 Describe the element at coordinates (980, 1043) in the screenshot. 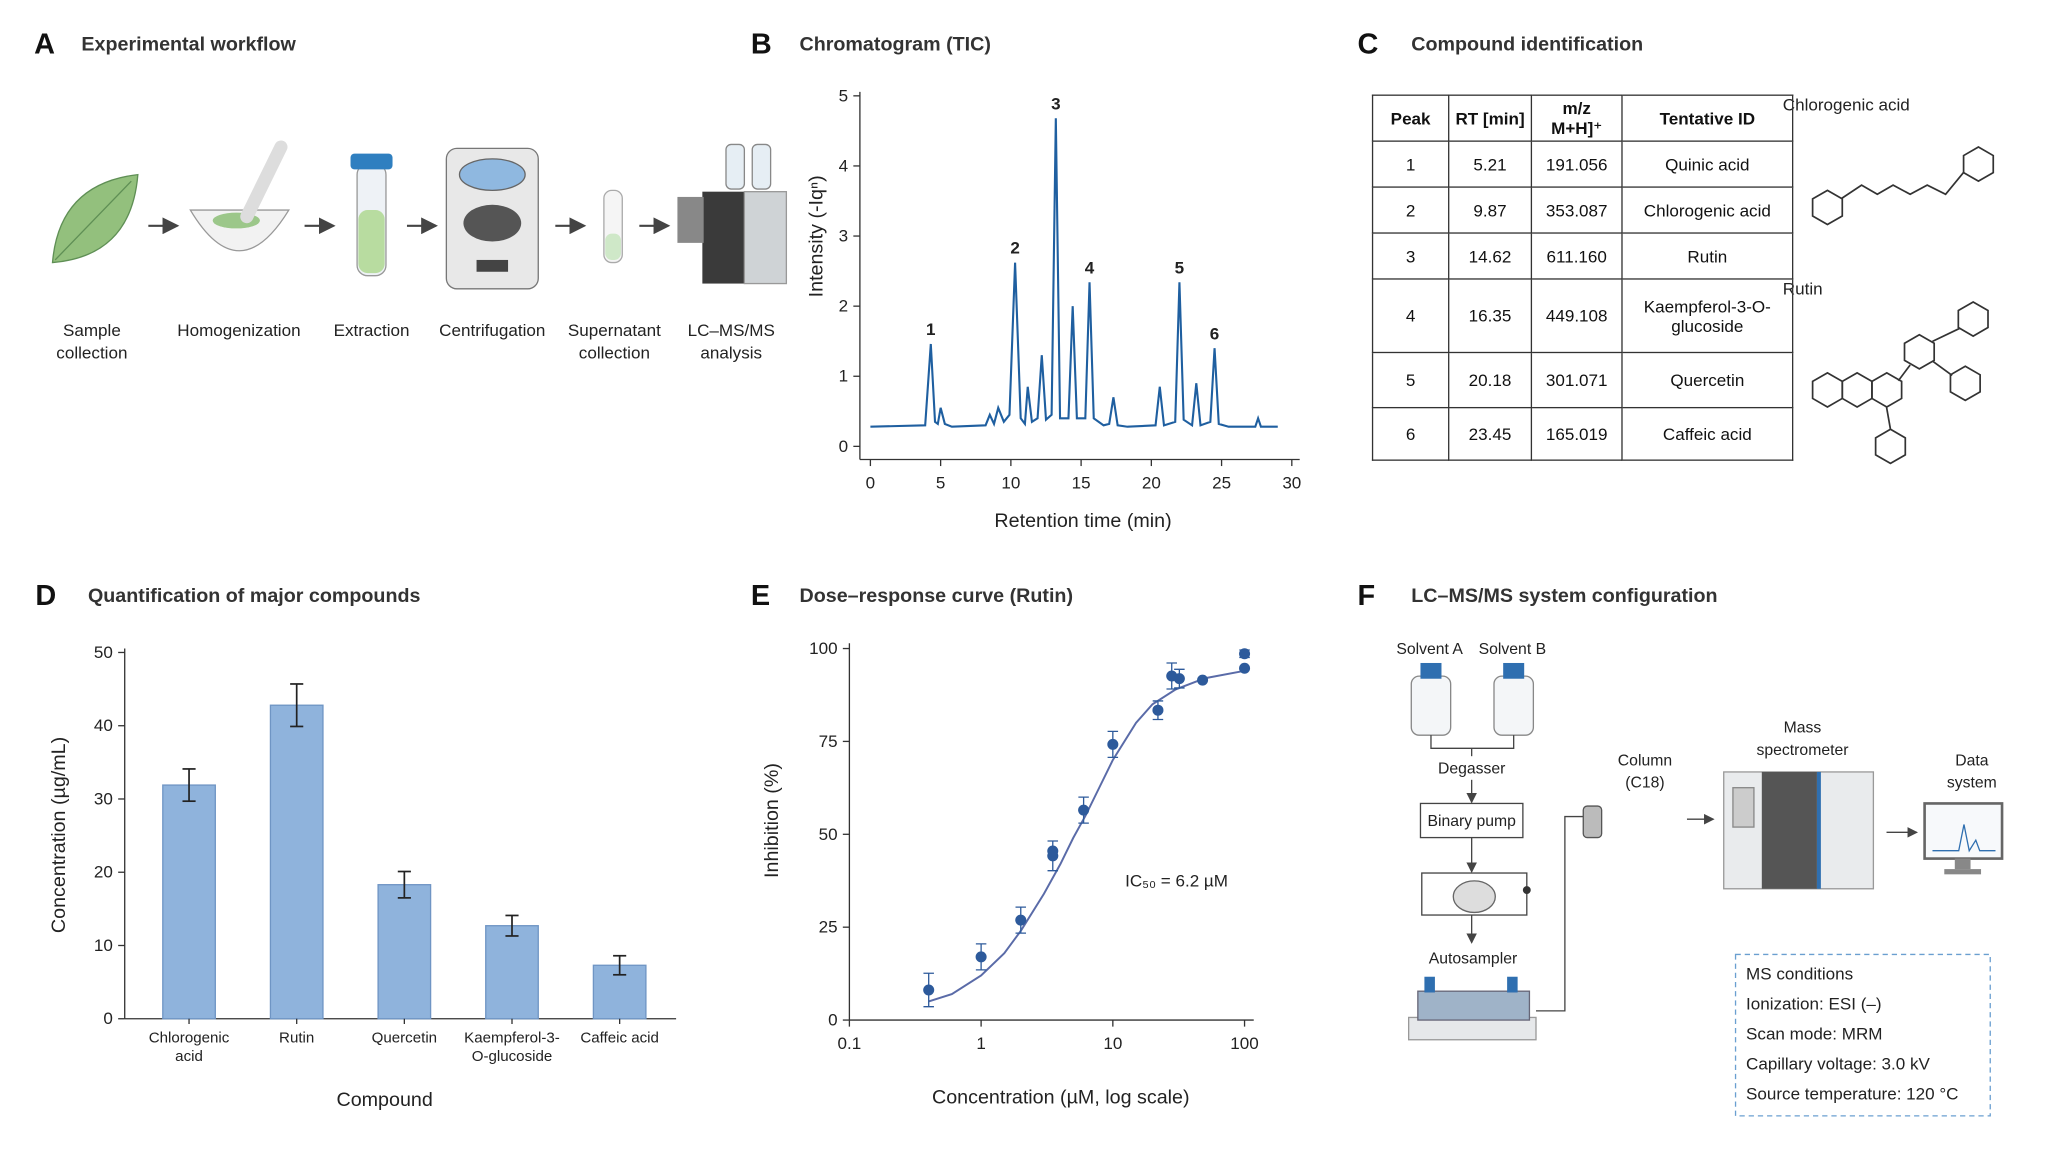

I see `x-tick-label: 1` at that location.